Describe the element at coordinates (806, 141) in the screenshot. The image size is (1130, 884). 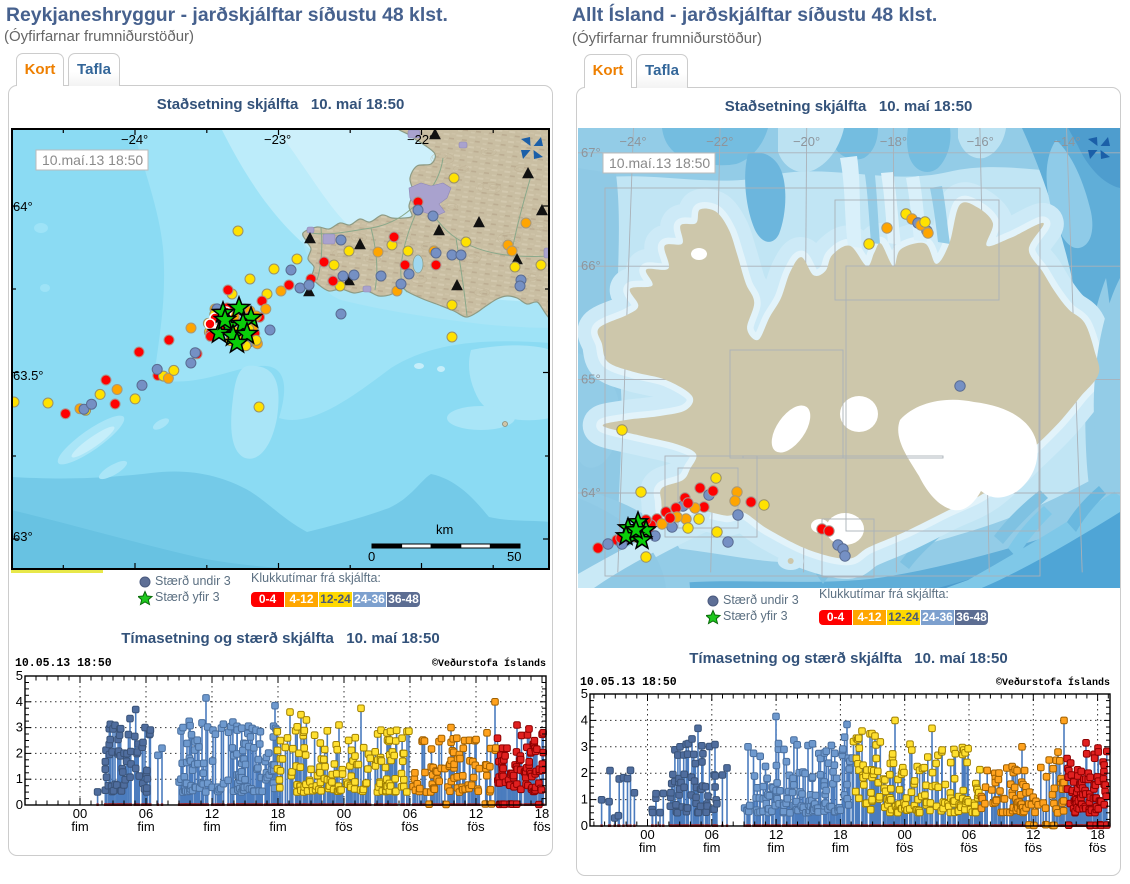
I see `svg-text: −20°` at that location.